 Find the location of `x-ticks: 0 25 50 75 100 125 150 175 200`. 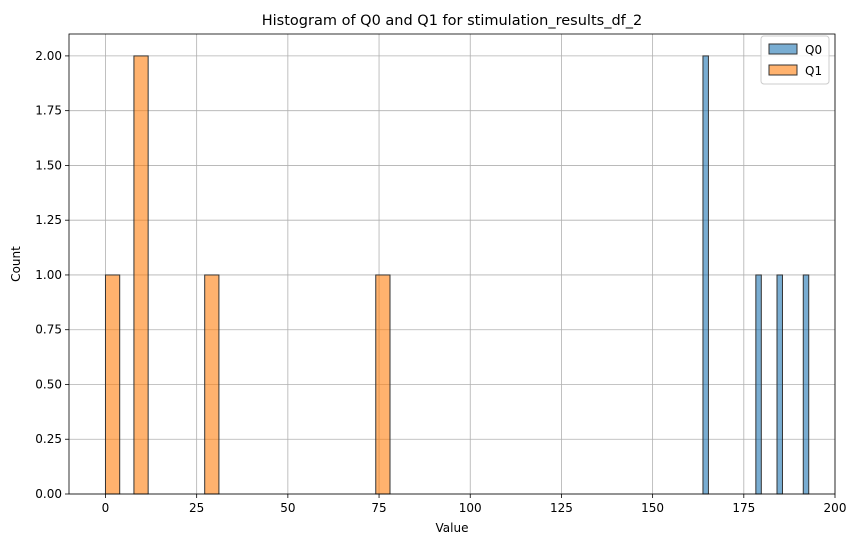

x-ticks: 0 25 50 75 100 125 150 175 200 is located at coordinates (474, 504).